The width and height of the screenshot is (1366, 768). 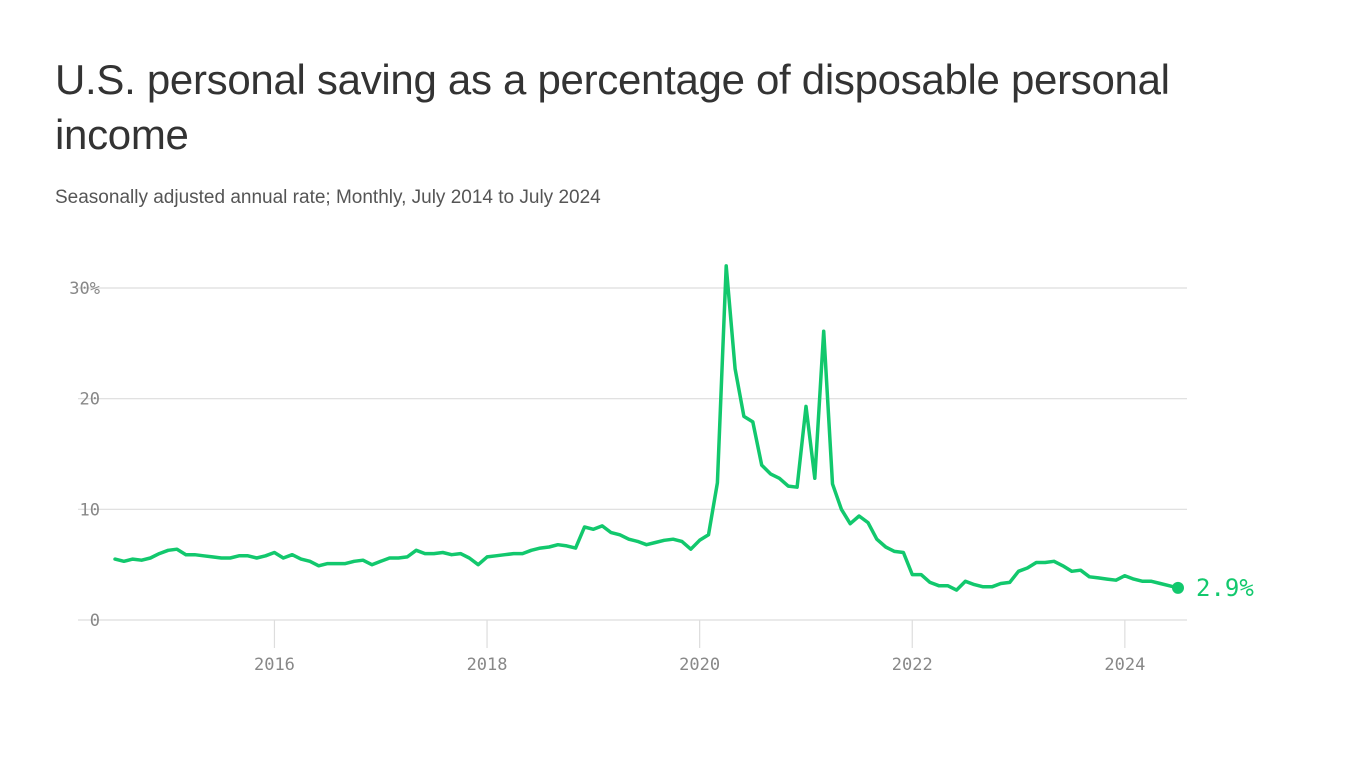 What do you see at coordinates (912, 665) in the screenshot?
I see `x-tick-label: 2022` at bounding box center [912, 665].